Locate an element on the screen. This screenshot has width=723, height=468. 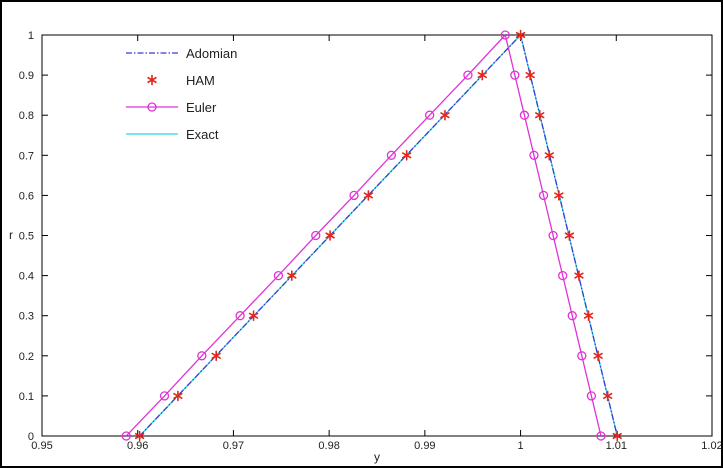
legend-exact-label: Exact is located at coordinates (202, 134).